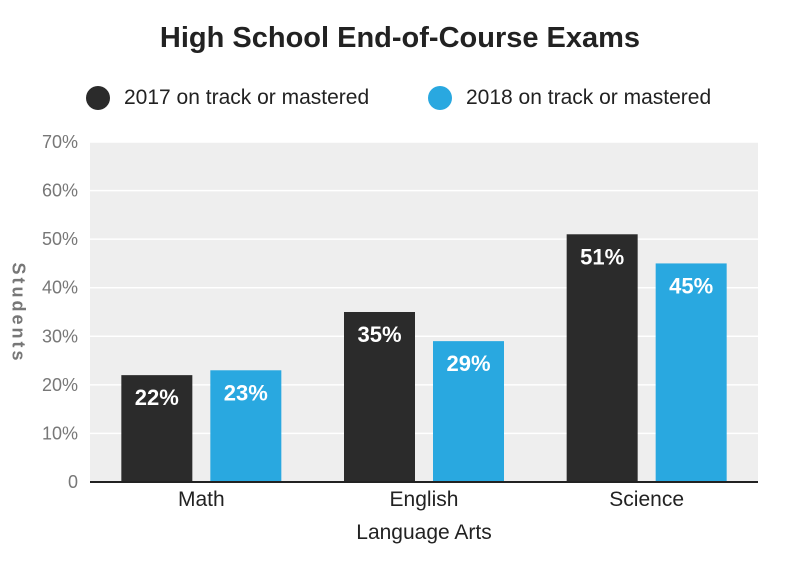  I want to click on y-tick-label-2: 20%, so click(60, 385).